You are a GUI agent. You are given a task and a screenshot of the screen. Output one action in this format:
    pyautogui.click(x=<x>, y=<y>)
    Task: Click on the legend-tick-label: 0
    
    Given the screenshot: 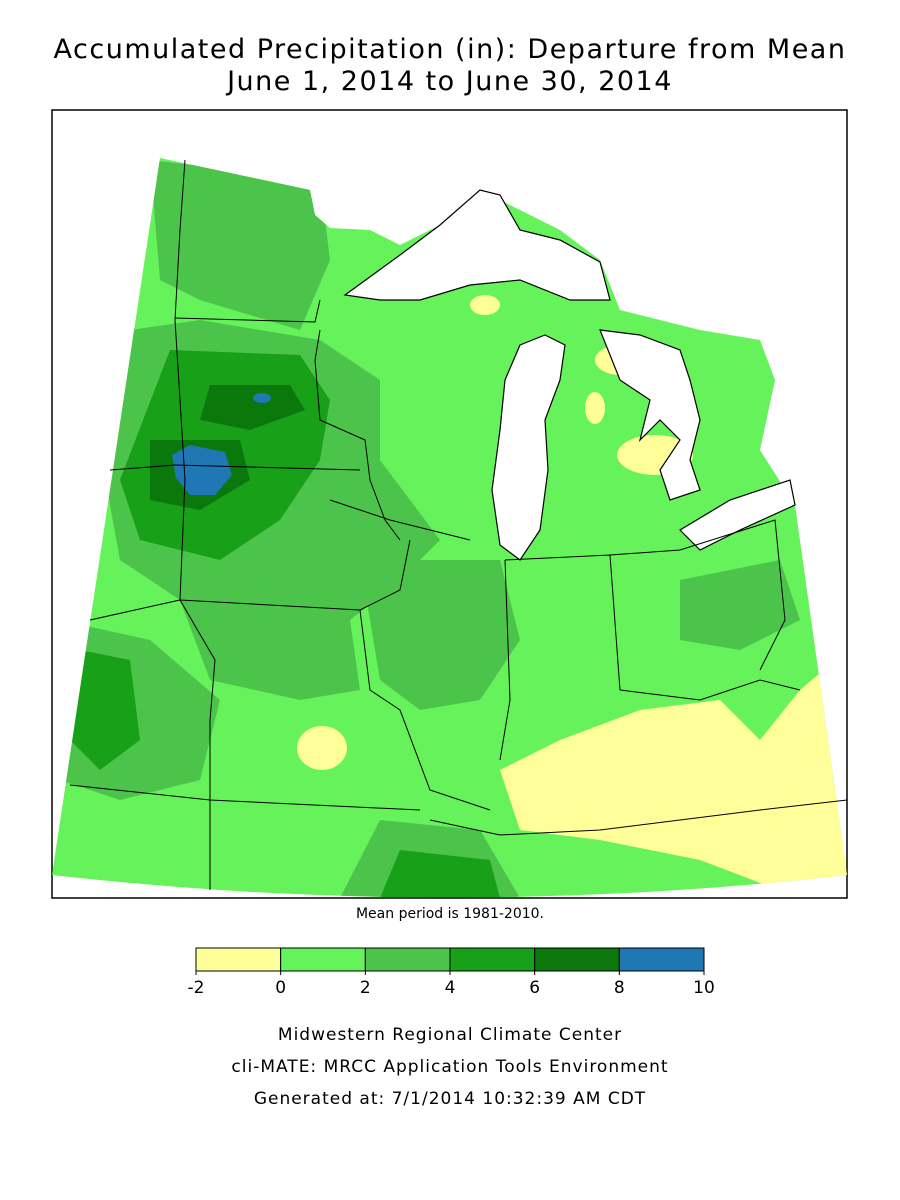 What is the action you would take?
    pyautogui.click(x=280, y=988)
    